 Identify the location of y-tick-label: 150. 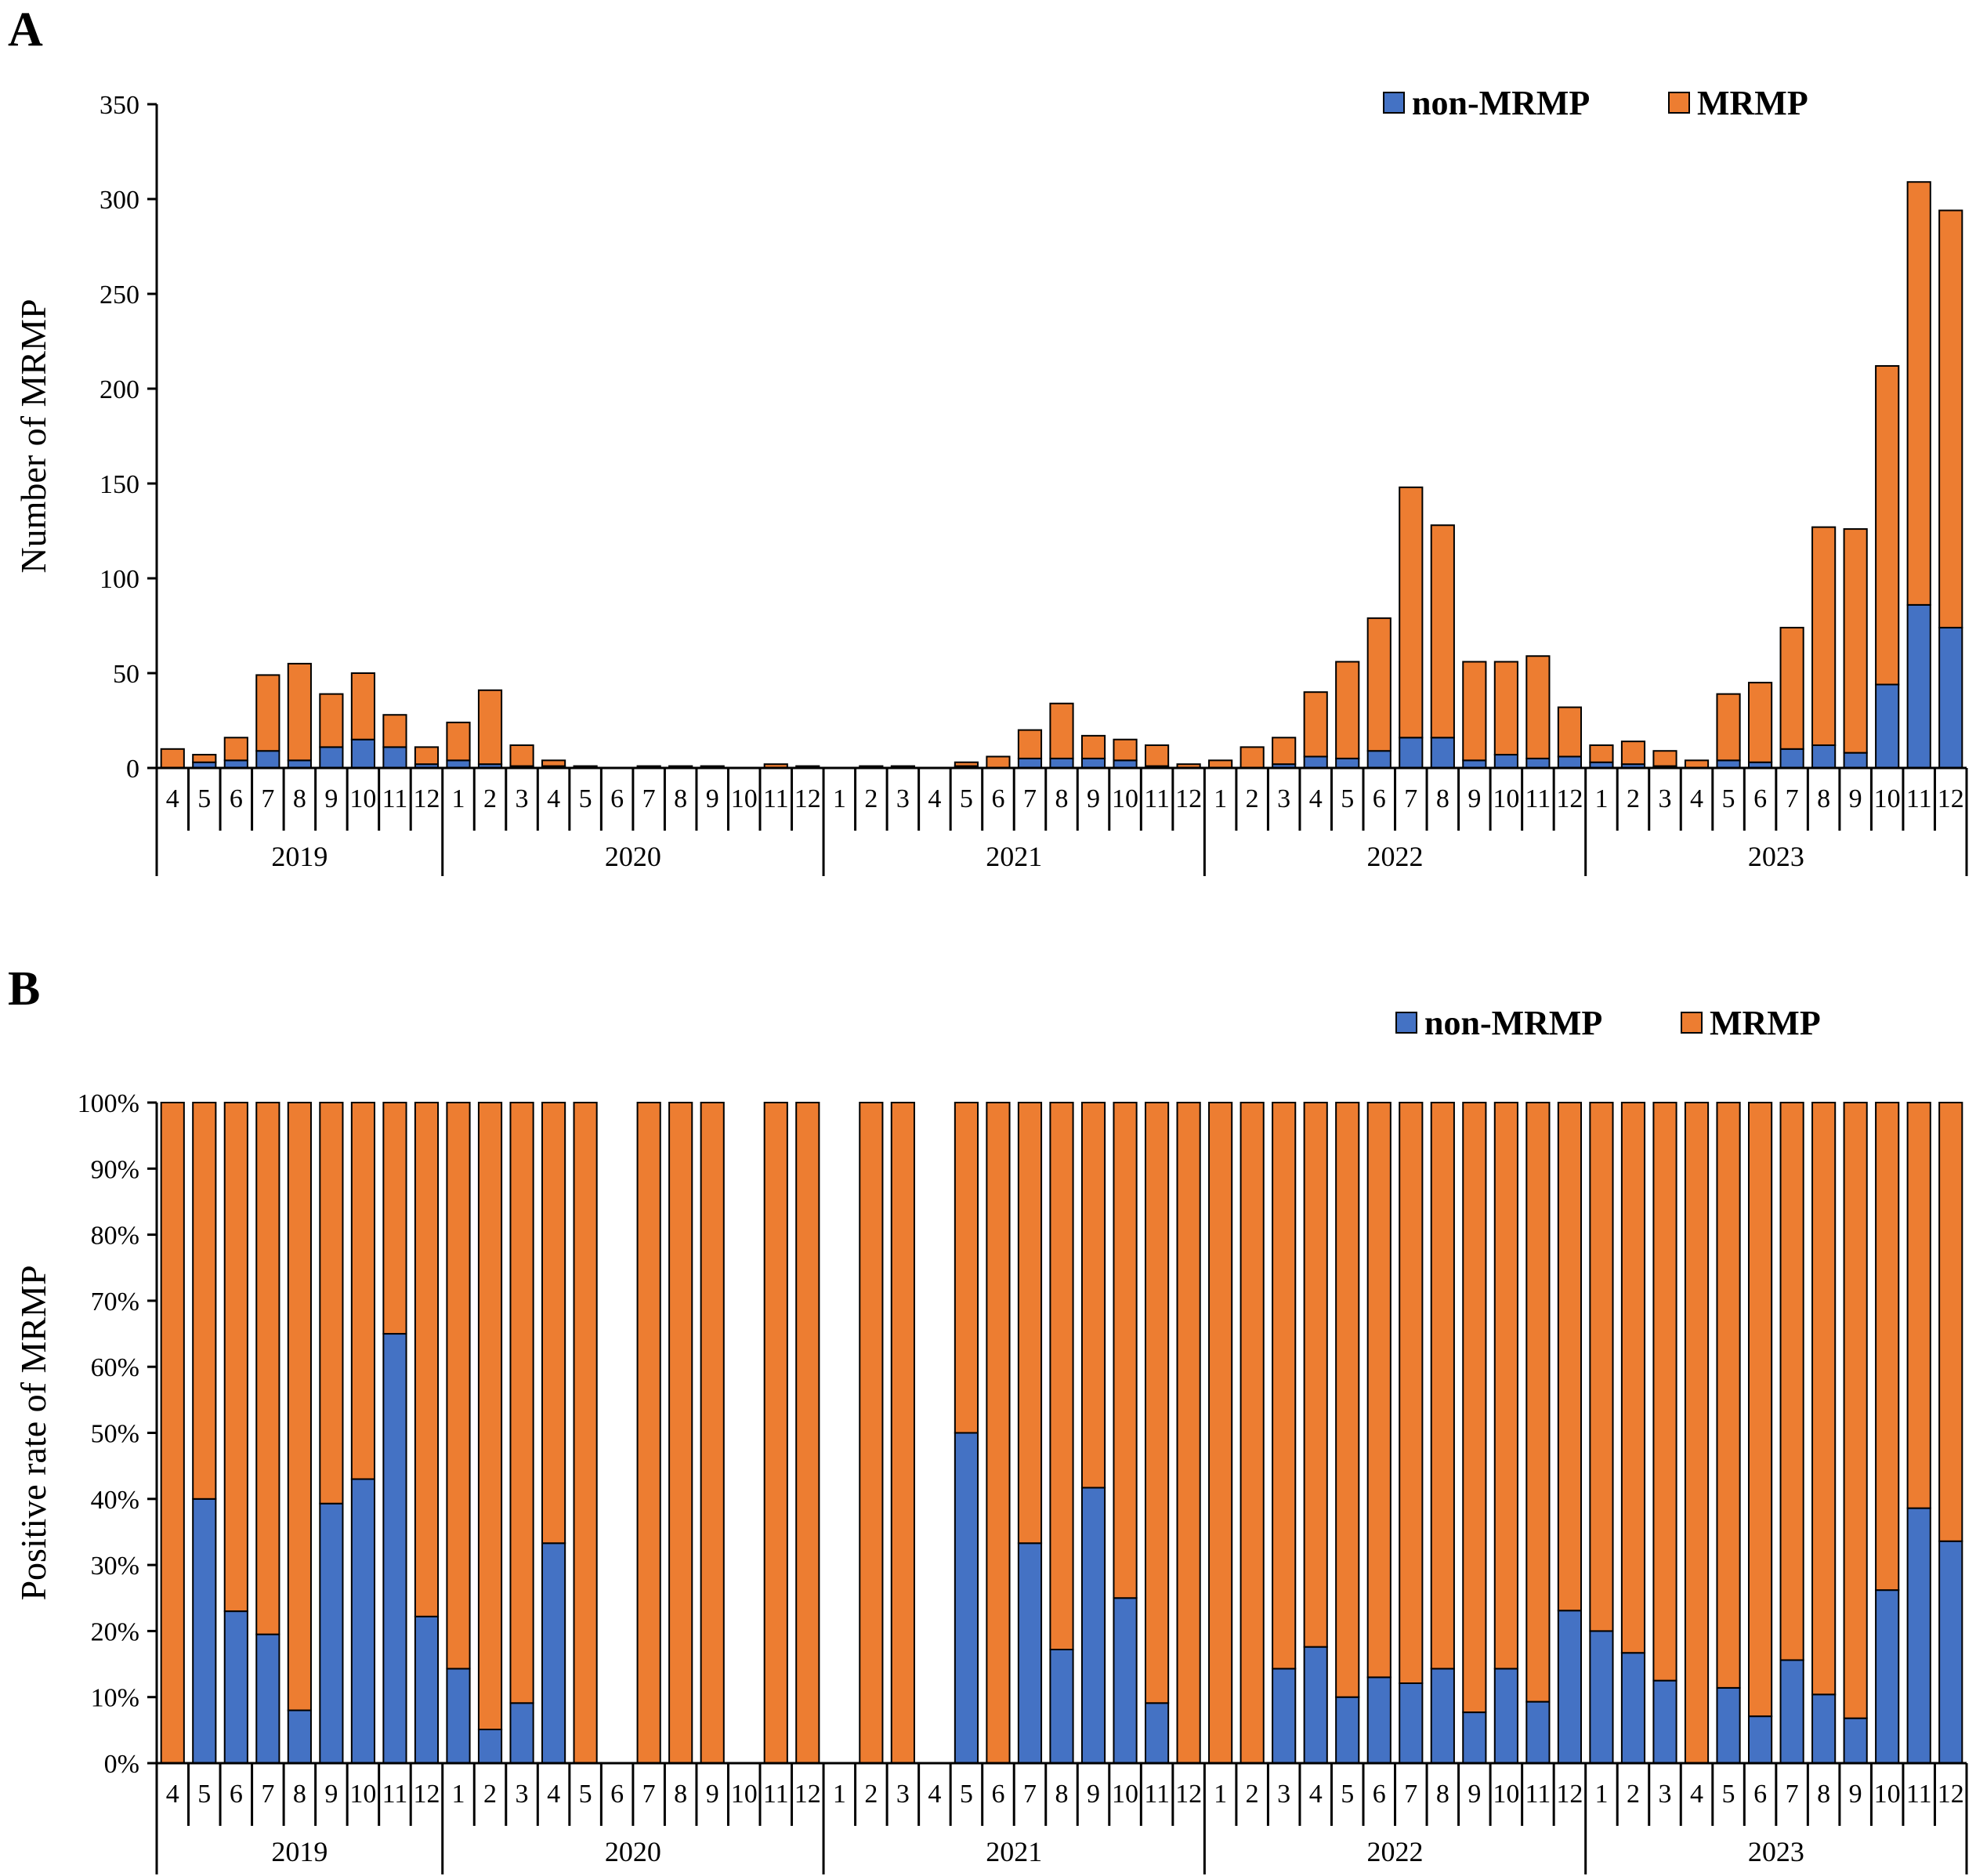
(119, 484).